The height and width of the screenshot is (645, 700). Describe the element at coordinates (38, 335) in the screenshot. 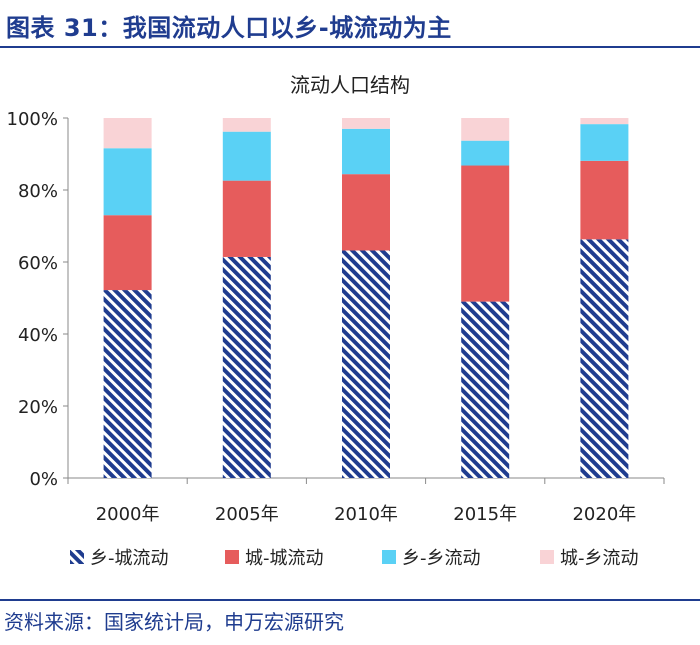

I see `y-tick-label: 40%` at that location.